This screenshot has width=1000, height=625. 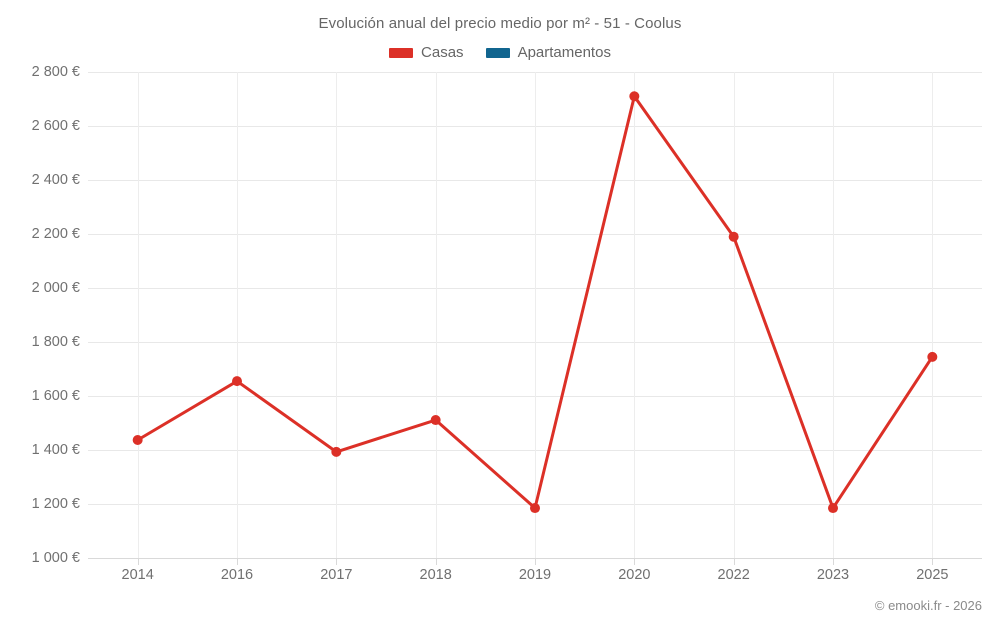 What do you see at coordinates (55, 504) in the screenshot?
I see `y-axis-tick-label: 1 200 €` at bounding box center [55, 504].